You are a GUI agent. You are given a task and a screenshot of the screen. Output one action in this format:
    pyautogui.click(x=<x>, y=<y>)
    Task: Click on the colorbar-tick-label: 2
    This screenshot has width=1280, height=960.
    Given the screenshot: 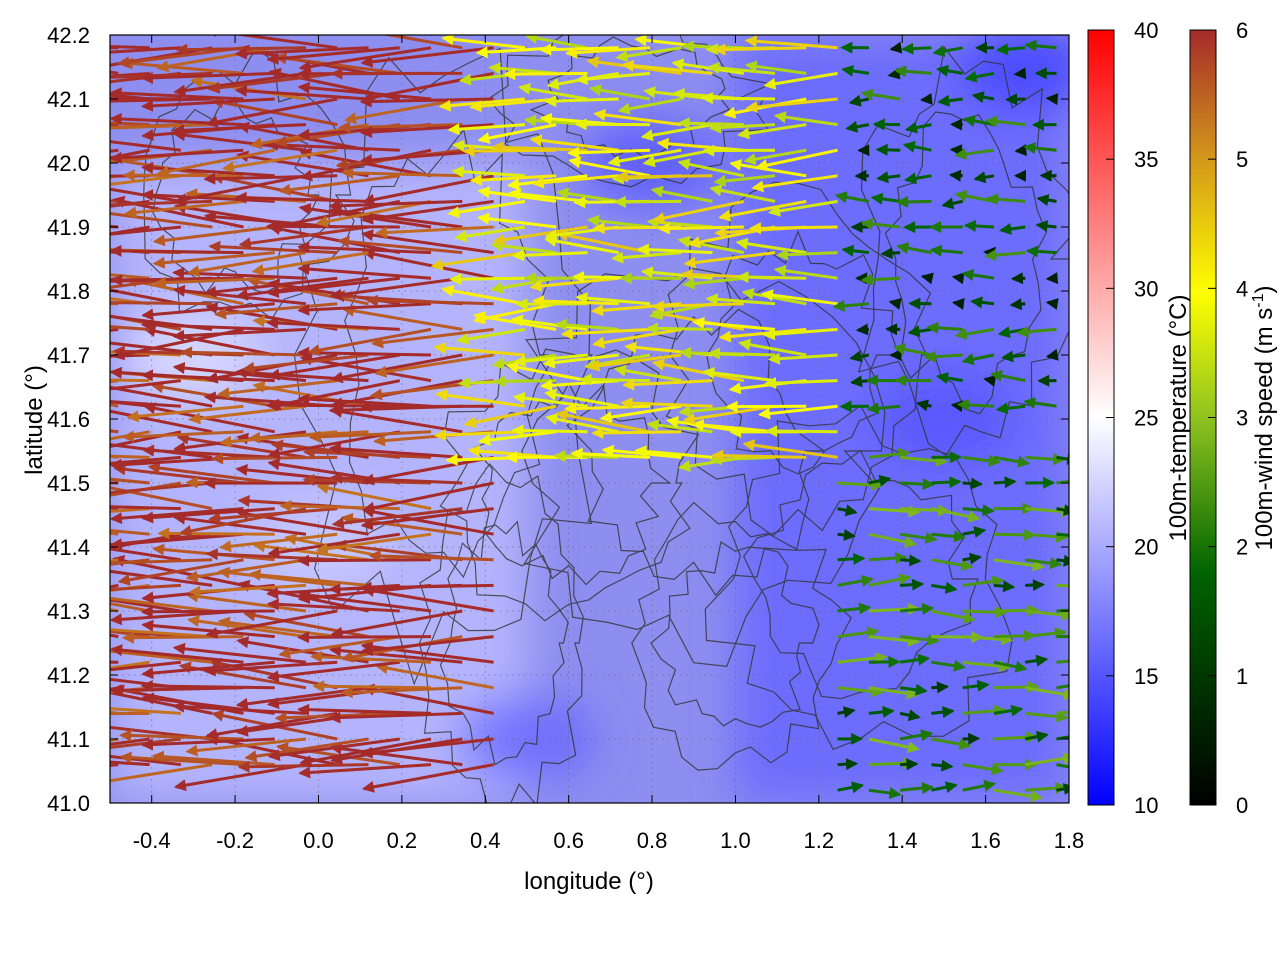 What is the action you would take?
    pyautogui.click(x=1242, y=547)
    